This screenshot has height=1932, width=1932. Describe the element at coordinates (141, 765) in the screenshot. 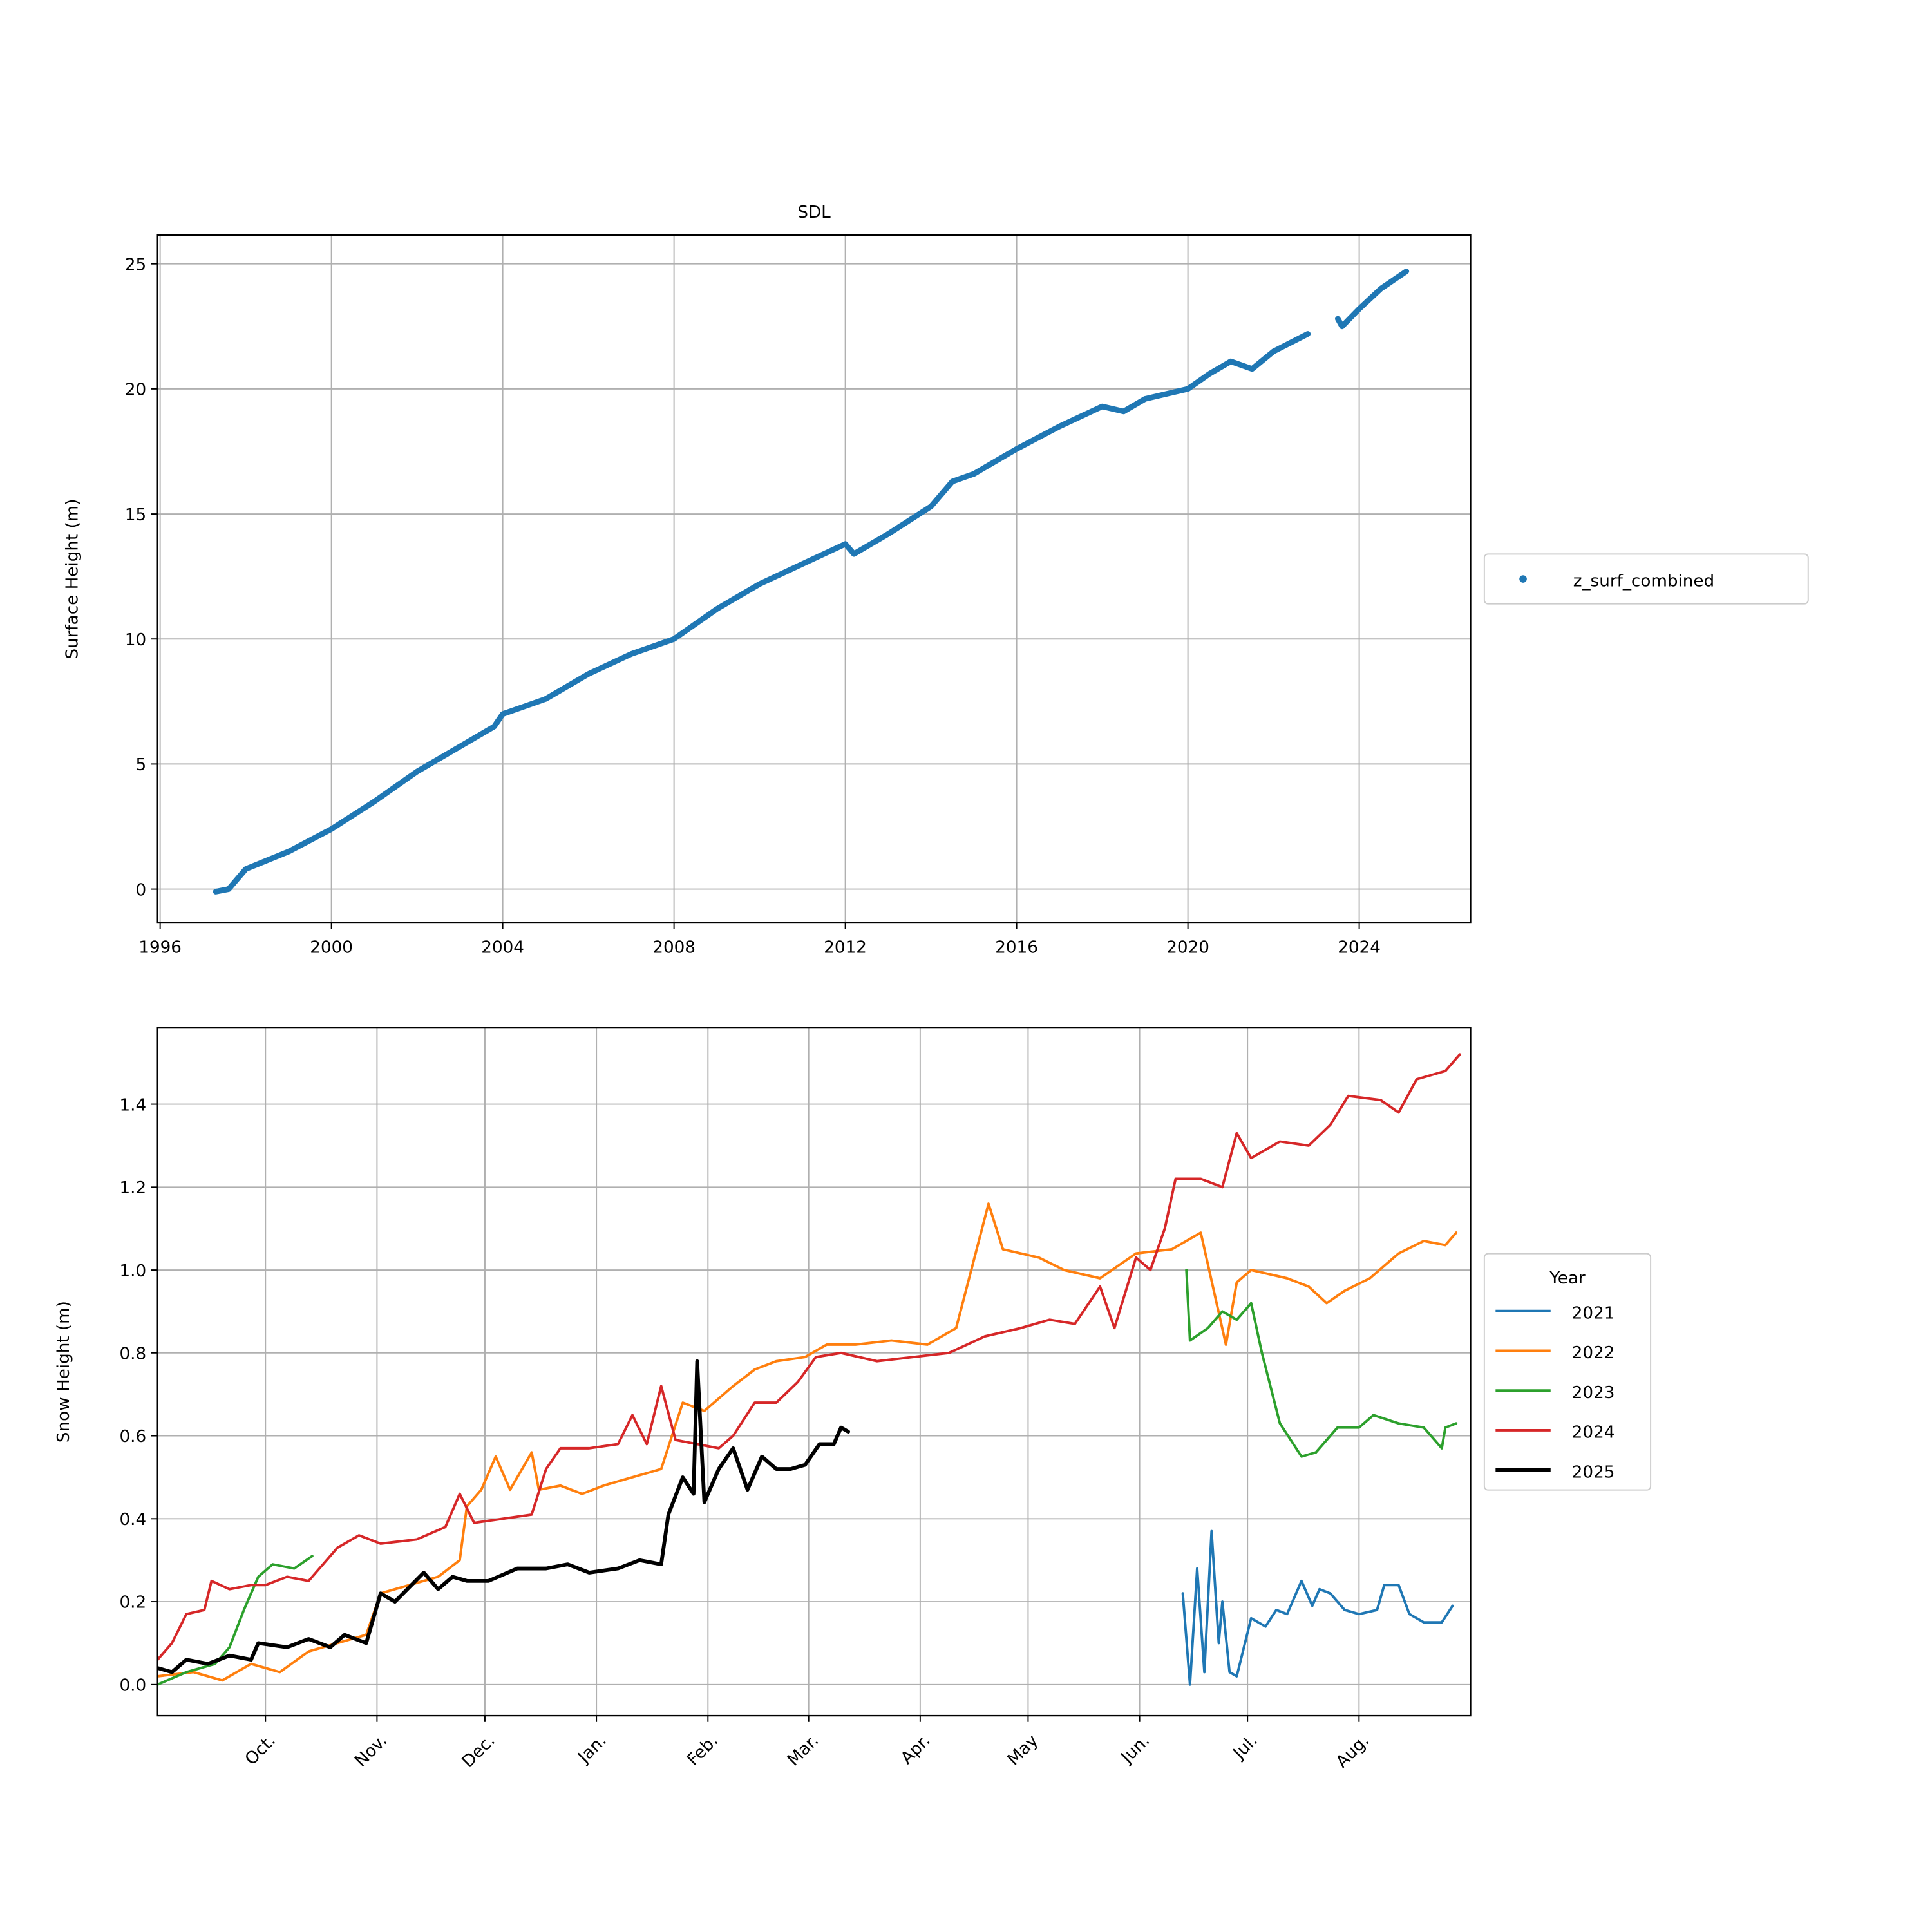

I see `y-tick-label: 5` at that location.